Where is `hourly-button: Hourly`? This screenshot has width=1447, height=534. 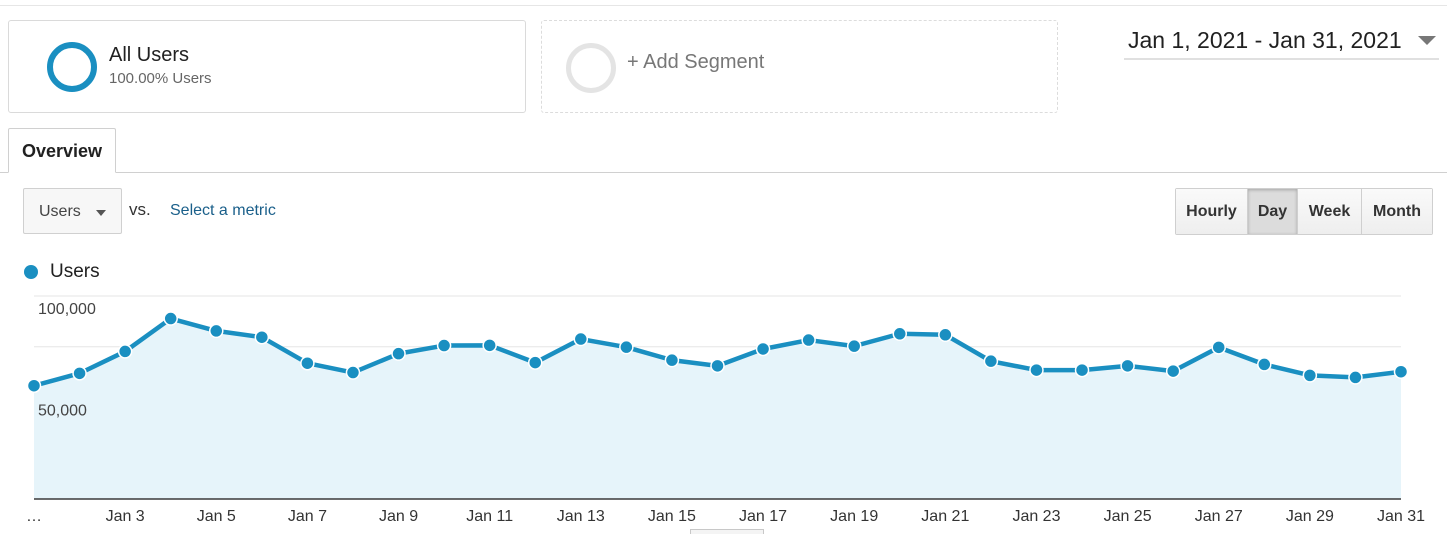
hourly-button: Hourly is located at coordinates (1212, 211).